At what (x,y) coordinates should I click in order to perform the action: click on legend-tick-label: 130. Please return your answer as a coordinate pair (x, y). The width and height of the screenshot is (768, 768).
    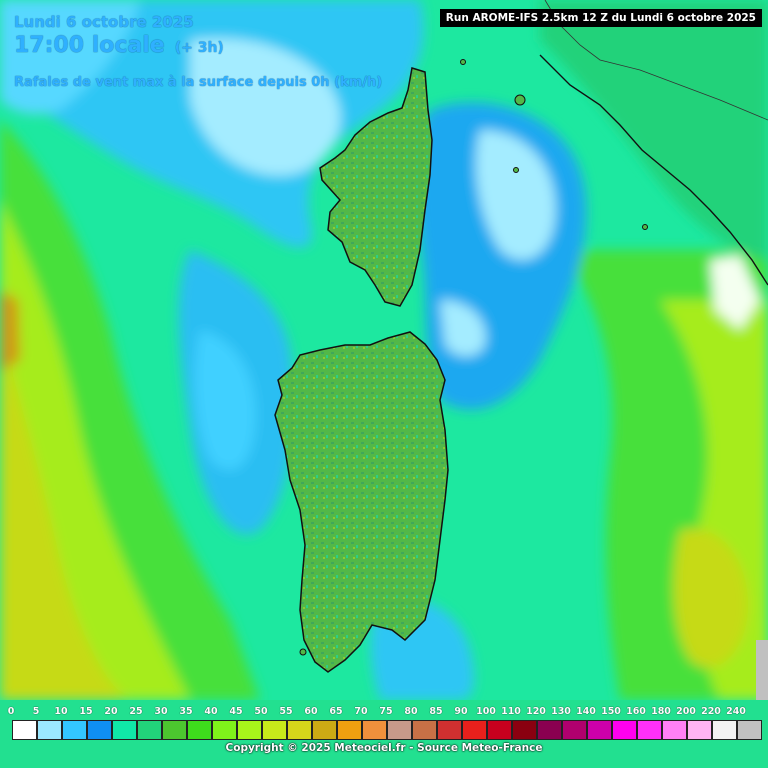
    Looking at the image, I should click on (561, 711).